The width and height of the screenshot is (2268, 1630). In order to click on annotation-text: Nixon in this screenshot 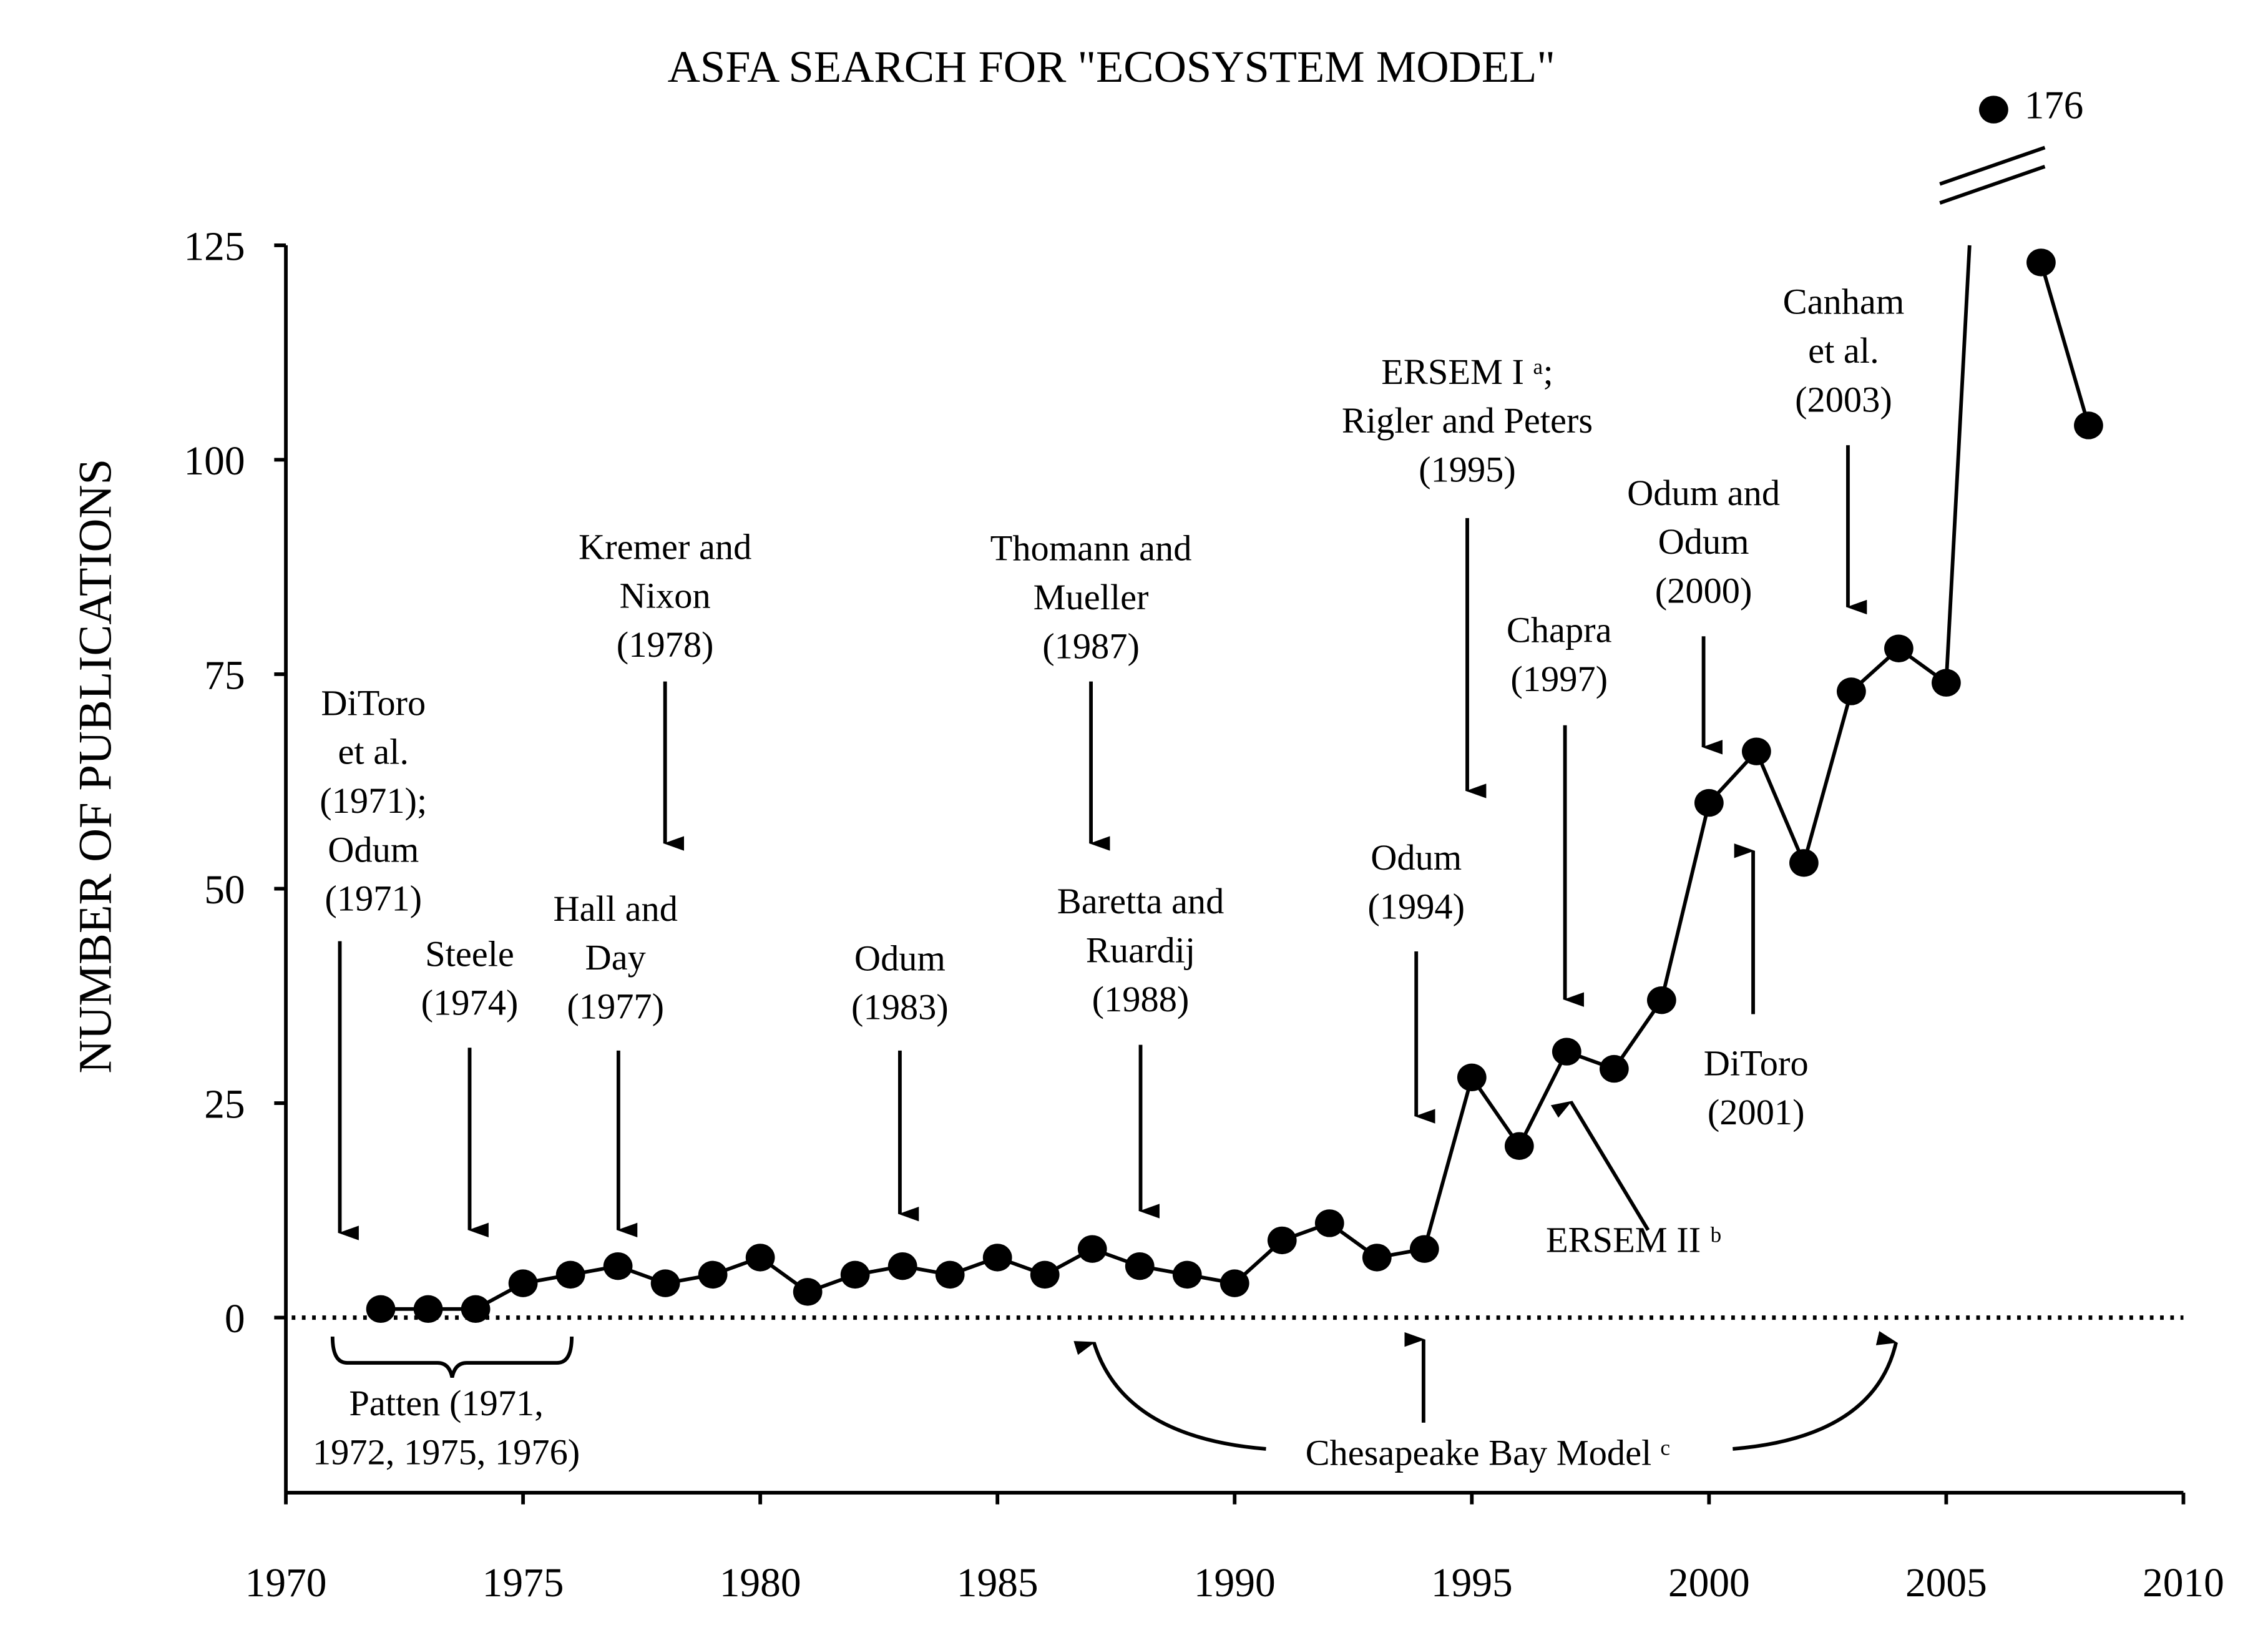, I will do `click(666, 596)`.